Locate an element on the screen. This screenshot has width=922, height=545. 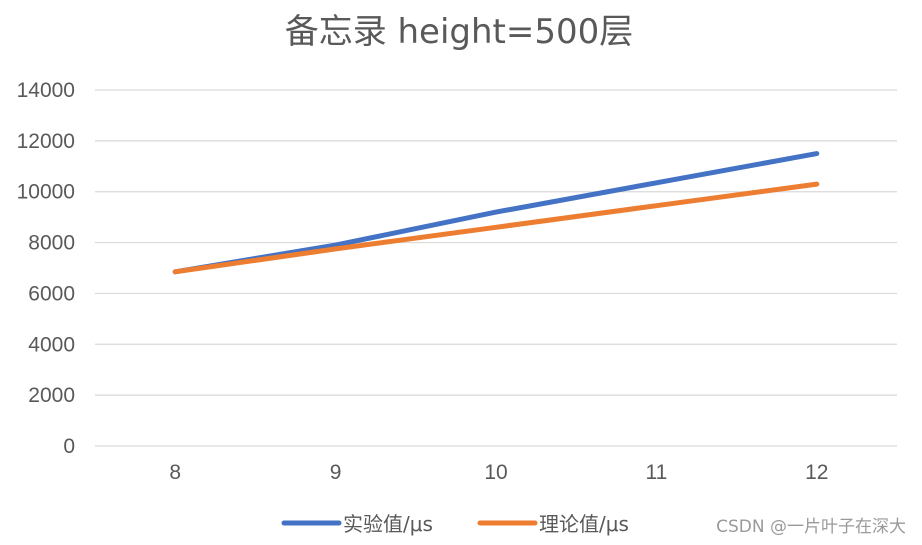
y-tick-label: 8000 is located at coordinates (51, 243).